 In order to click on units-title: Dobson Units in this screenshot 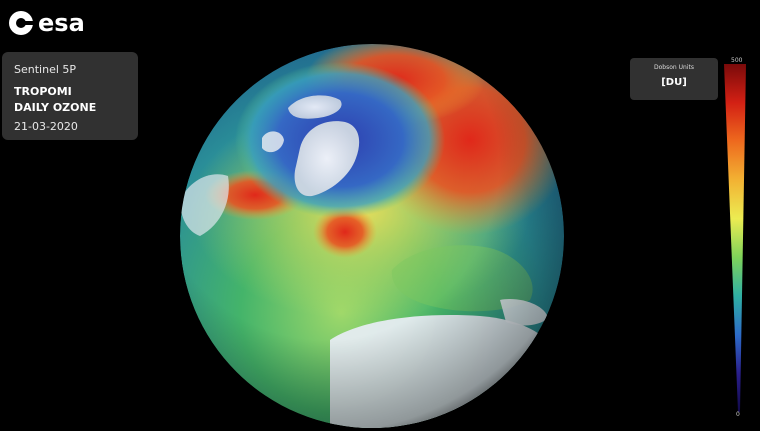, I will do `click(674, 67)`.